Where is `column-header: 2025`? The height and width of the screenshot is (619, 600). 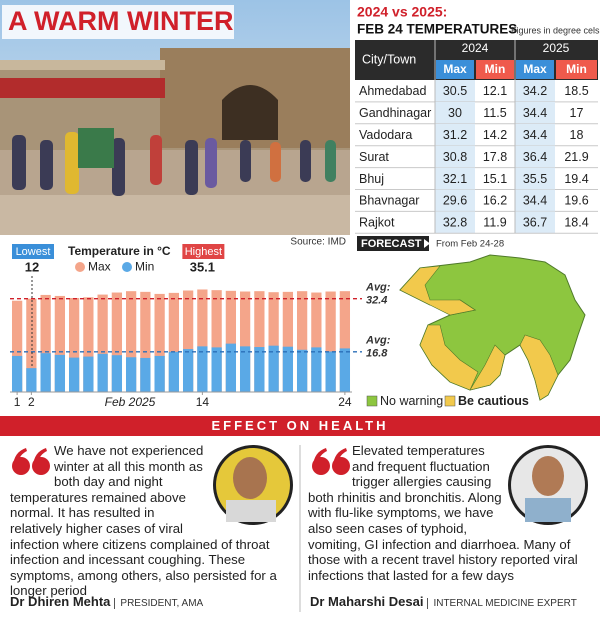 column-header: 2025 is located at coordinates (556, 48).